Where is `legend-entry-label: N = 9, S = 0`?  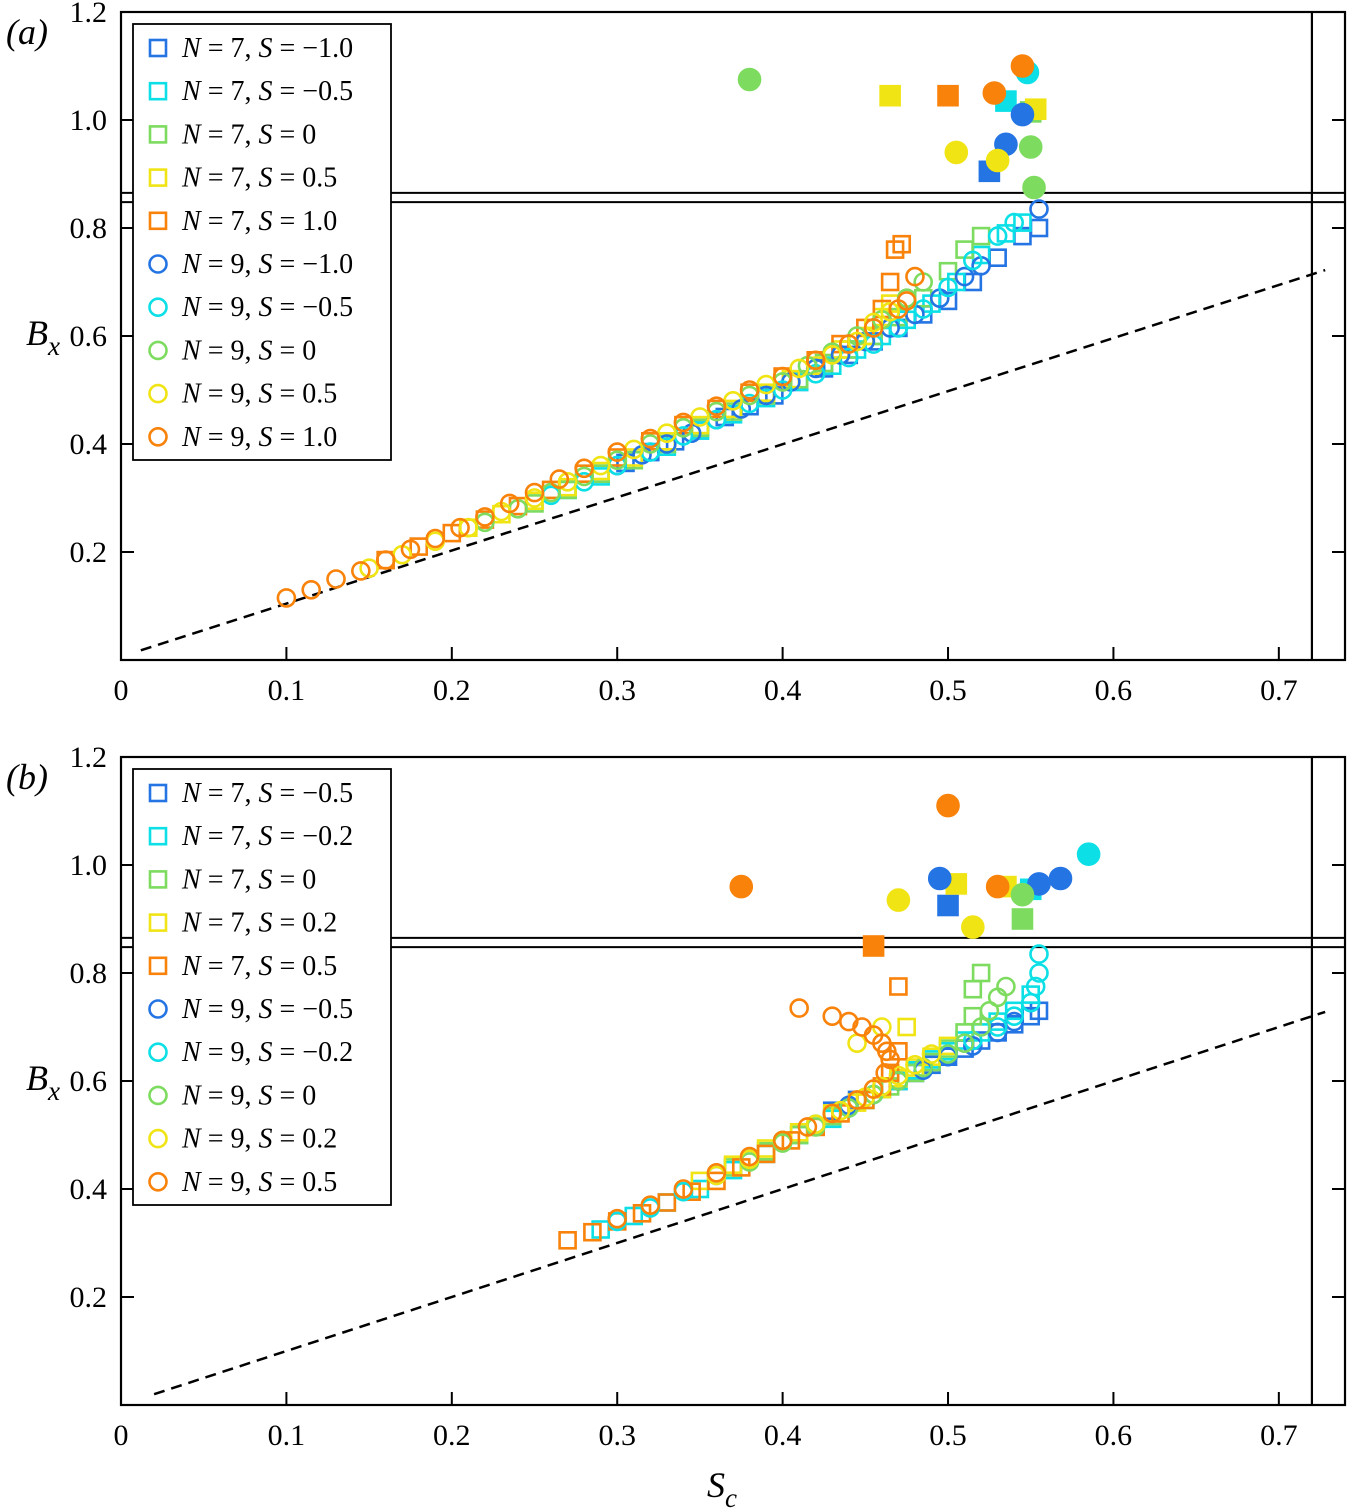 legend-entry-label: N = 9, S = 0 is located at coordinates (248, 1095).